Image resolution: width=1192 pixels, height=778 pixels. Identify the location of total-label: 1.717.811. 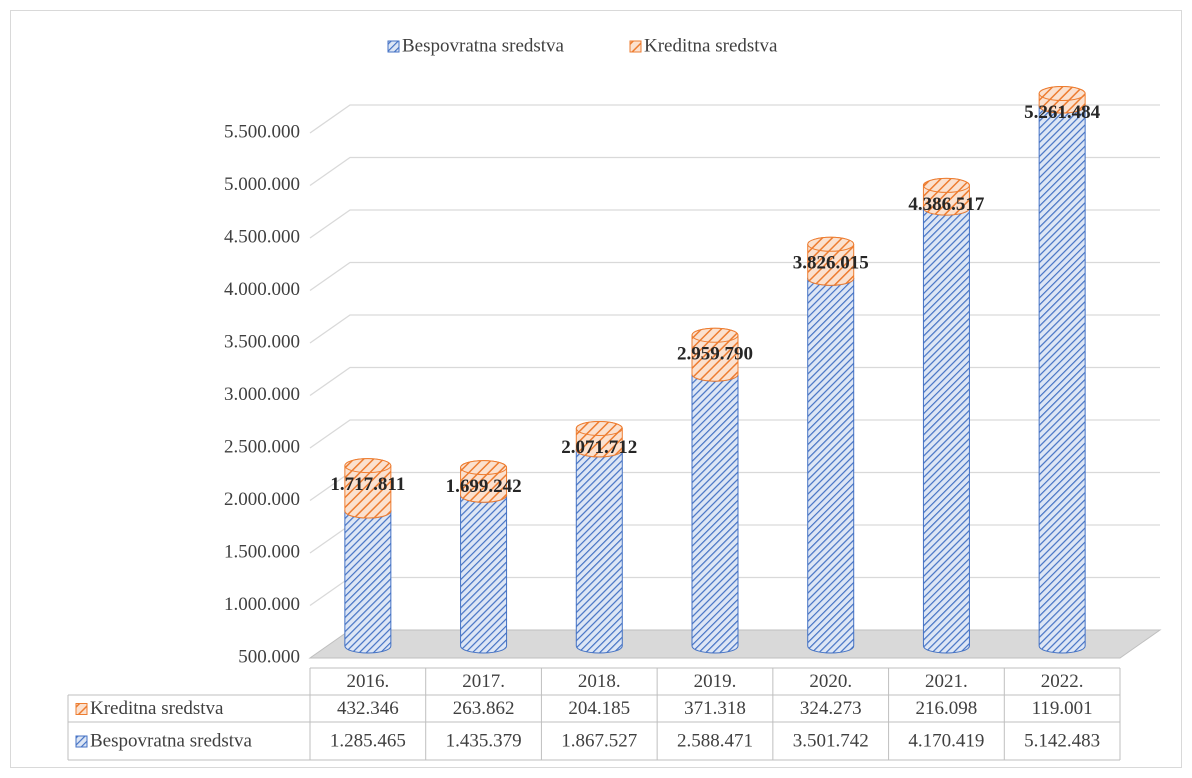
(367, 484).